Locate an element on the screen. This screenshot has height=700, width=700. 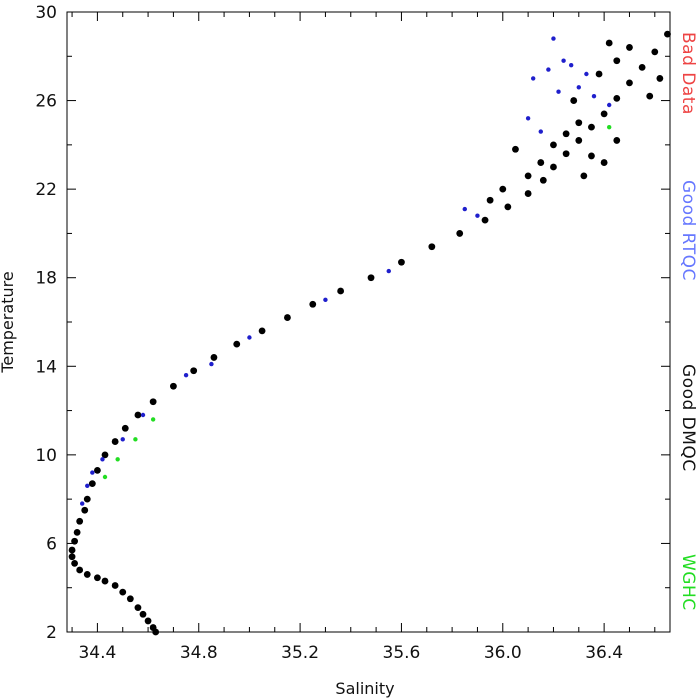
x-axis-title: Salinity is located at coordinates (364, 688).